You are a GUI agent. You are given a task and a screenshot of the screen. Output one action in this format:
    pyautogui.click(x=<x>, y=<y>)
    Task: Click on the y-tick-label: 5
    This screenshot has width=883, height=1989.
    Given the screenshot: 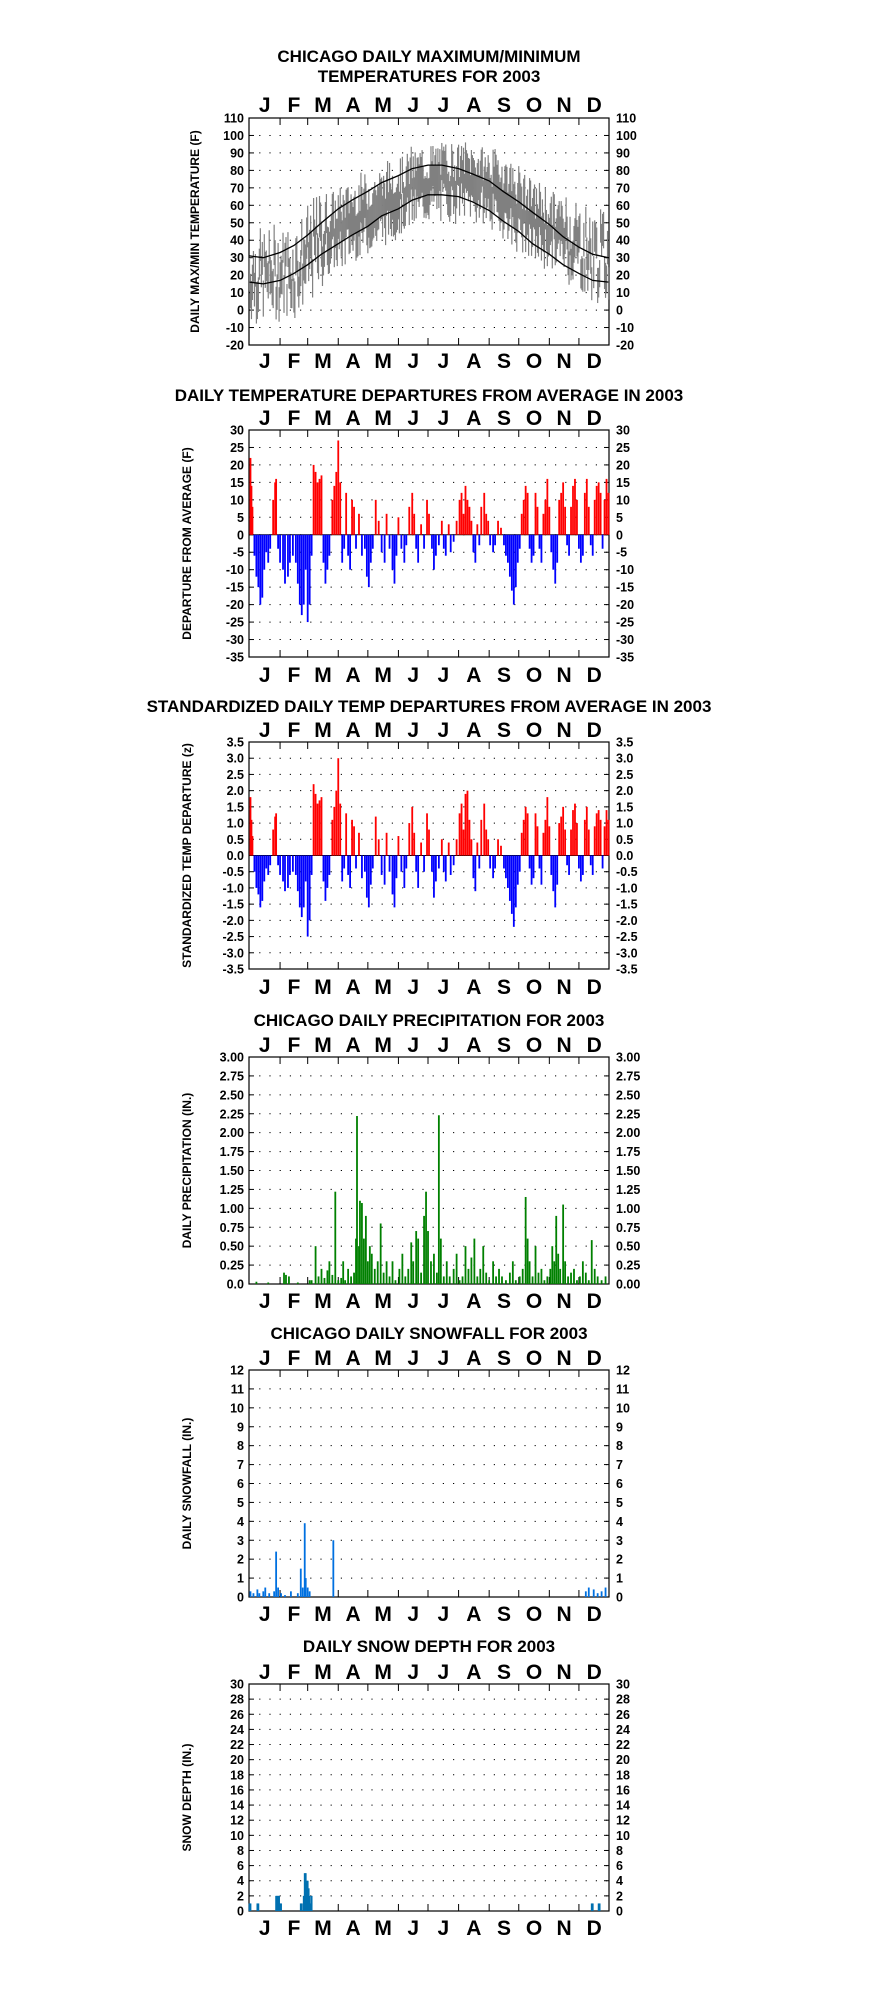 What is the action you would take?
    pyautogui.click(x=240, y=518)
    